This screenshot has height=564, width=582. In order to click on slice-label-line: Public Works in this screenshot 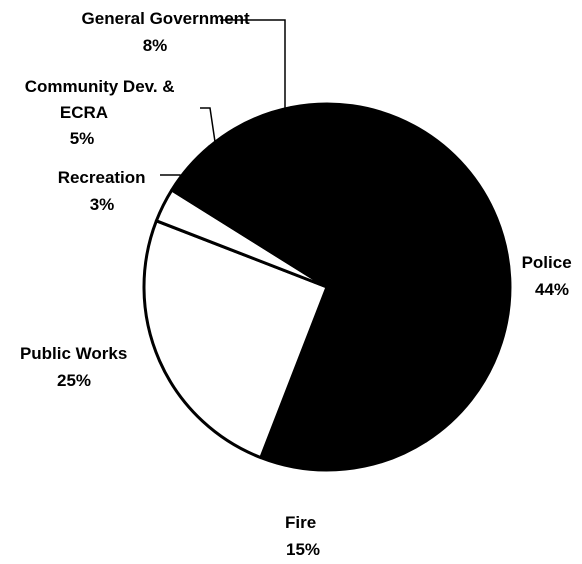, I will do `click(73, 353)`.